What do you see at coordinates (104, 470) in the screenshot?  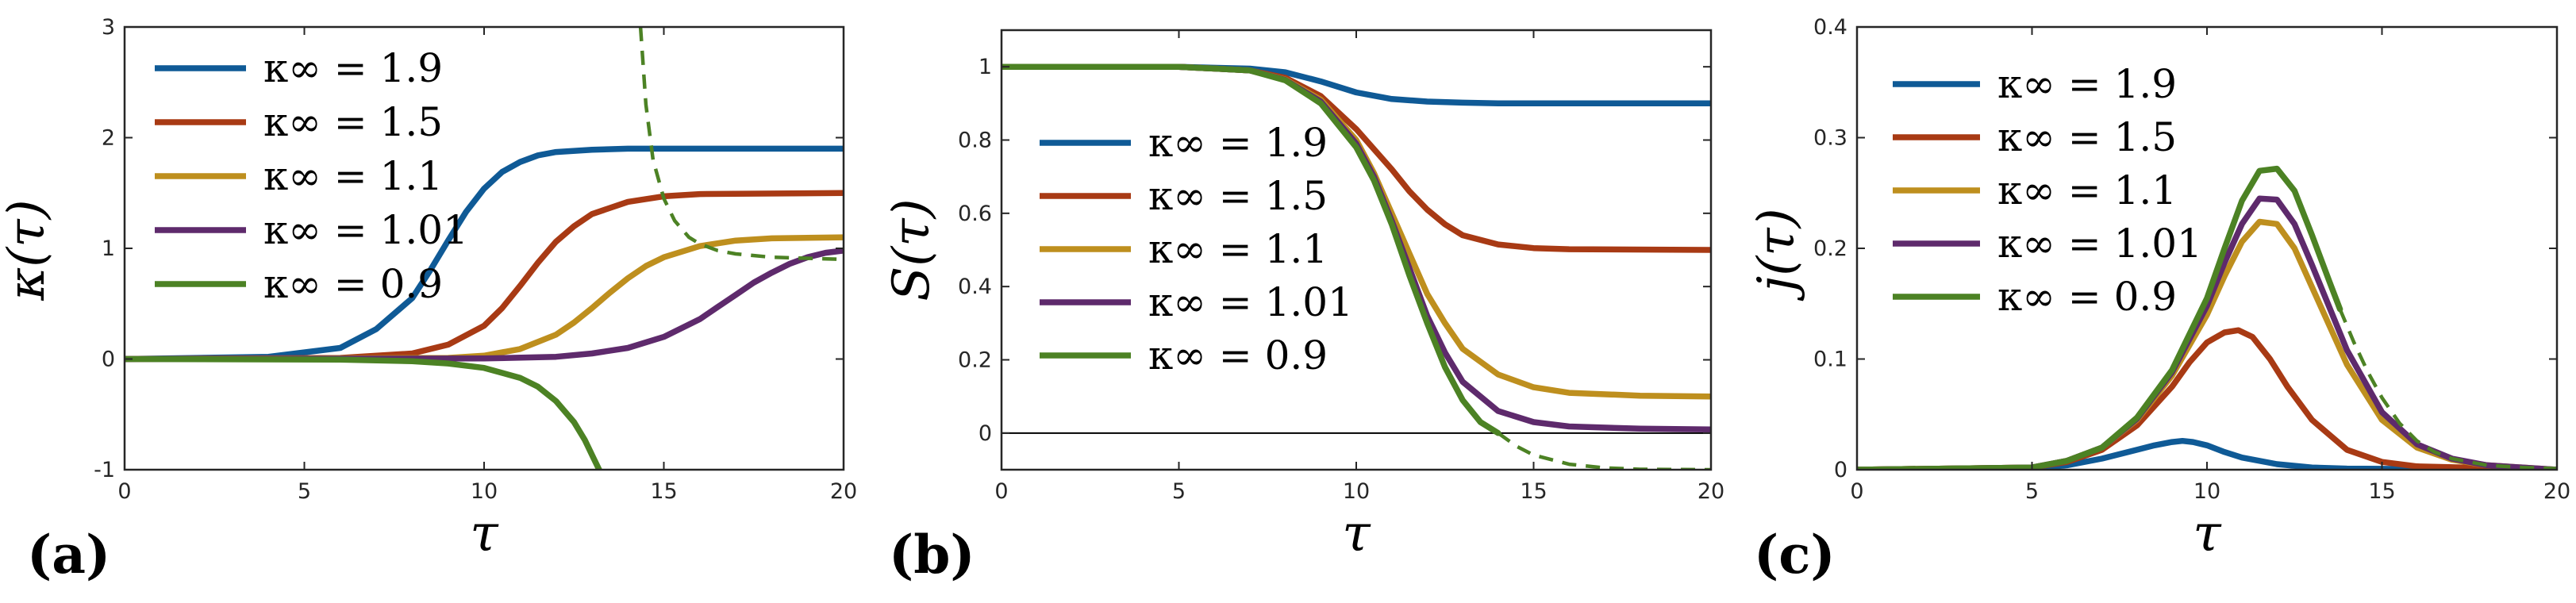 I see `y-tick-label: -1` at bounding box center [104, 470].